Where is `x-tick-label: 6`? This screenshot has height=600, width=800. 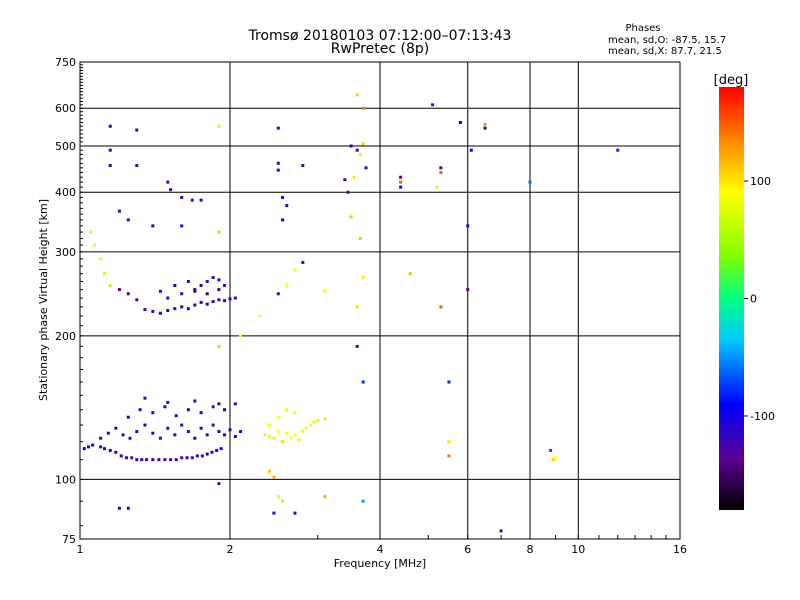
x-tick-label: 6 is located at coordinates (467, 549).